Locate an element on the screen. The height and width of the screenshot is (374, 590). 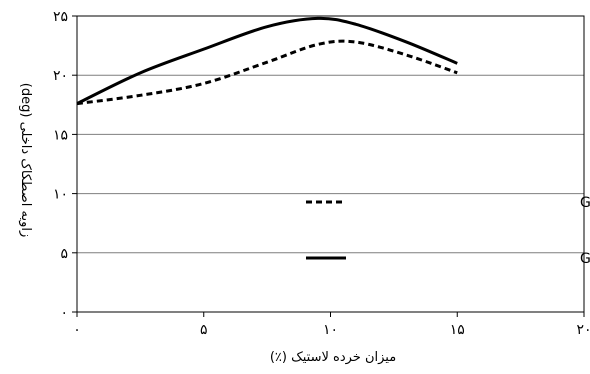
x-tick-label: ۱۵ is located at coordinates (457, 330).